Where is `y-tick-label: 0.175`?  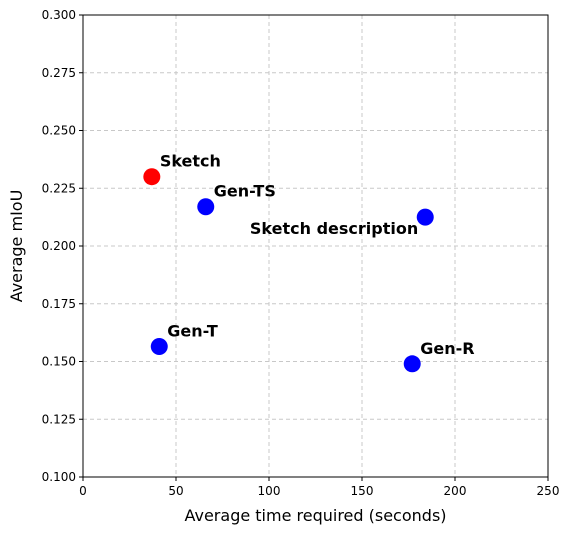 y-tick-label: 0.175 is located at coordinates (59, 304).